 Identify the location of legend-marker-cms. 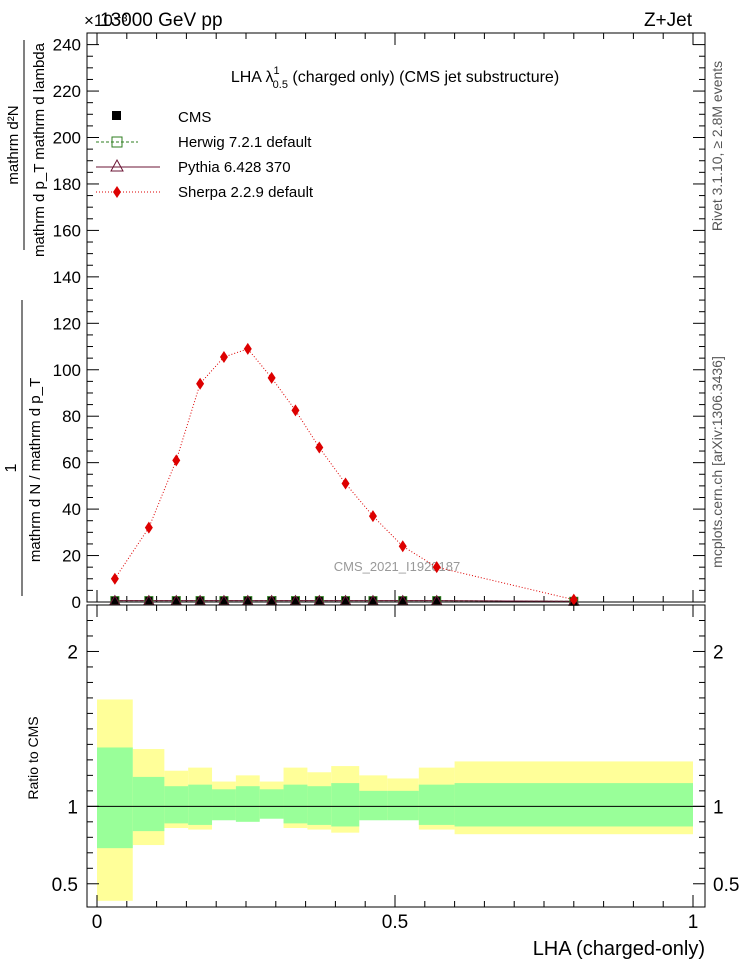
(116, 115).